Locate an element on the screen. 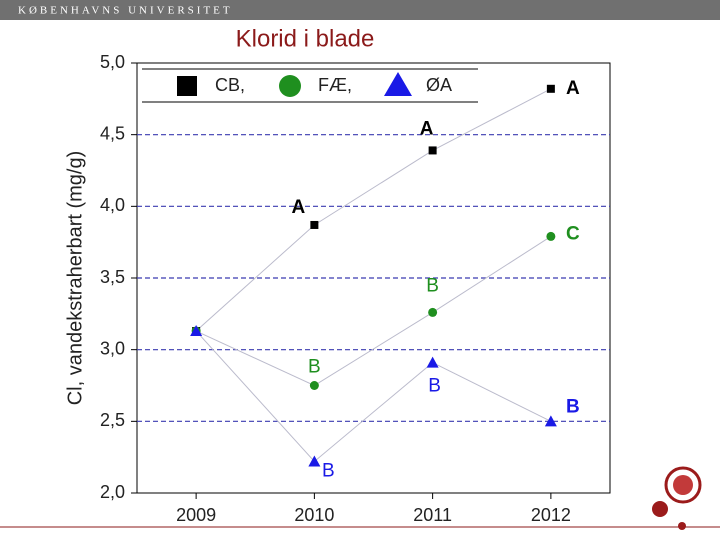  y-tick-label: 4,0 is located at coordinates (112, 205).